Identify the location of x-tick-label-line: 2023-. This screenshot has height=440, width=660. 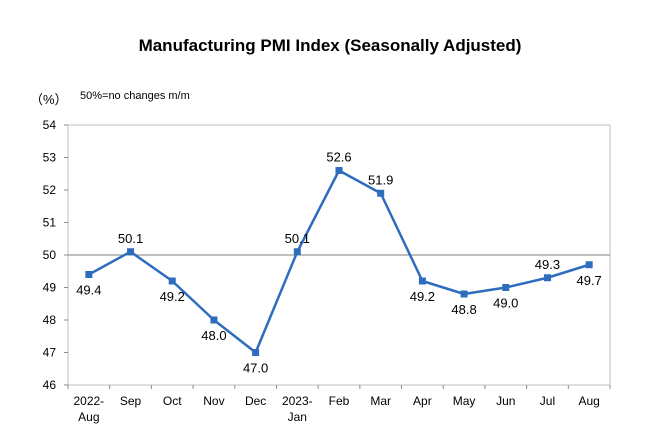
(297, 401).